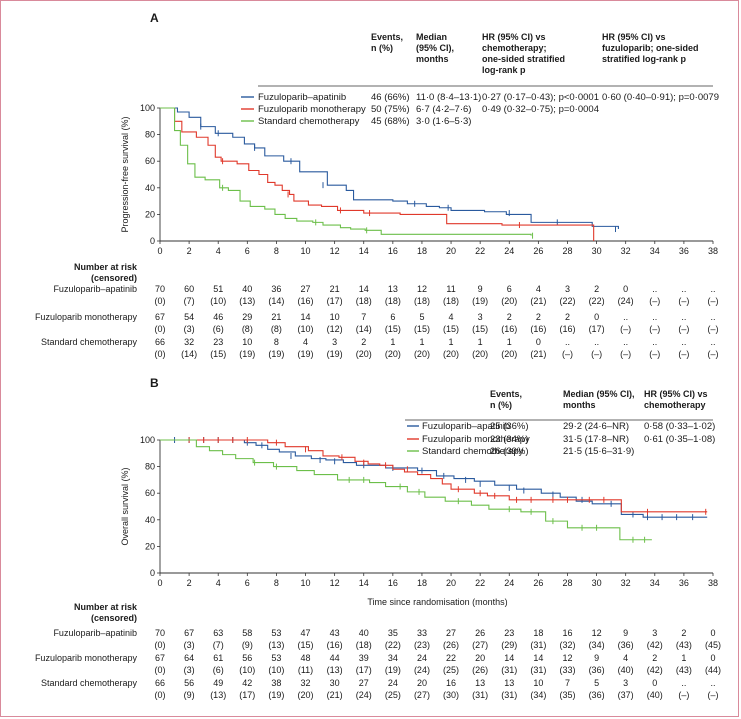 The height and width of the screenshot is (719, 741). Describe the element at coordinates (538, 354) in the screenshot. I see `risk-censored: (21)` at that location.